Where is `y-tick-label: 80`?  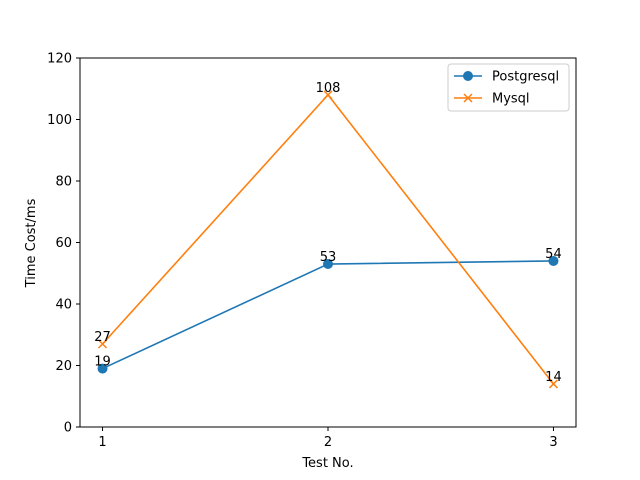
y-tick-label: 80 is located at coordinates (63, 182).